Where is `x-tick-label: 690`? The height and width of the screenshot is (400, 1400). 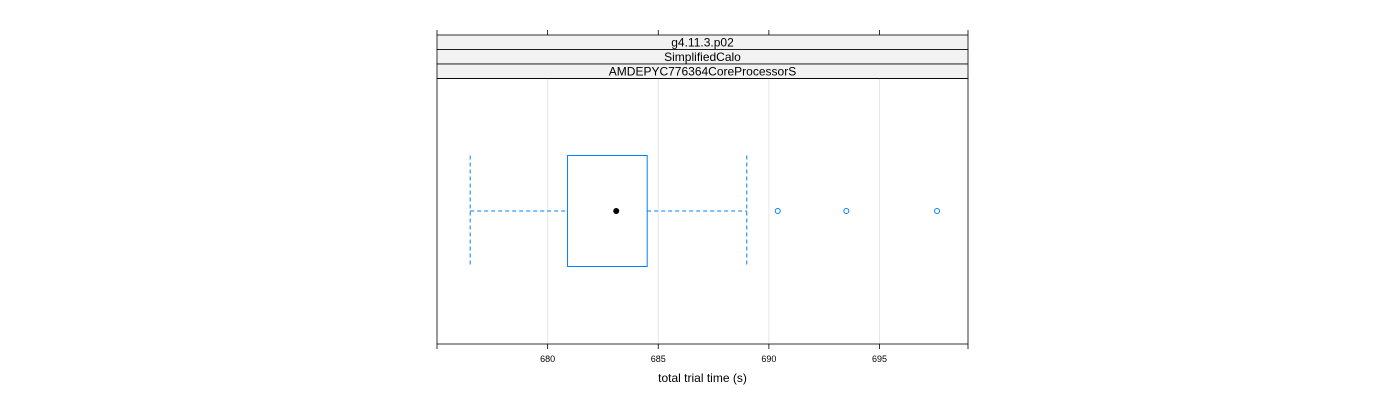 x-tick-label: 690 is located at coordinates (768, 359).